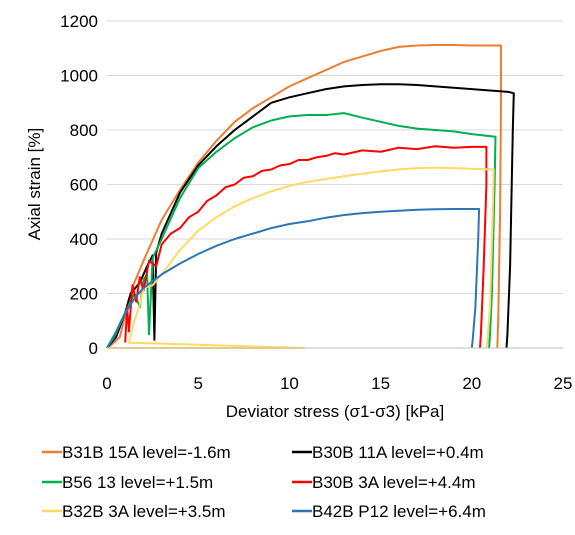 The width and height of the screenshot is (575, 535). What do you see at coordinates (79, 21) in the screenshot?
I see `y-tick-label: 1200` at bounding box center [79, 21].